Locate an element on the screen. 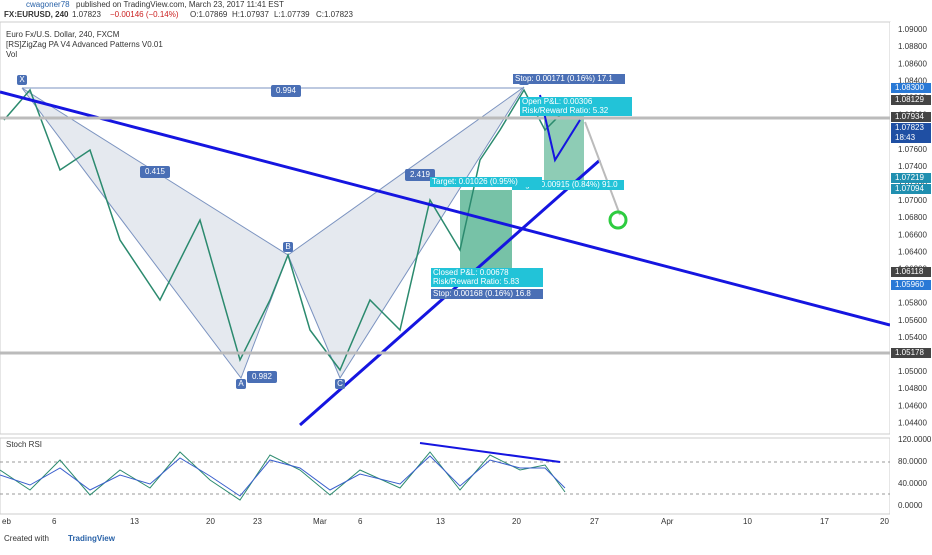 This screenshot has width=932, height=555. time-tick-label: Apr is located at coordinates (667, 521).